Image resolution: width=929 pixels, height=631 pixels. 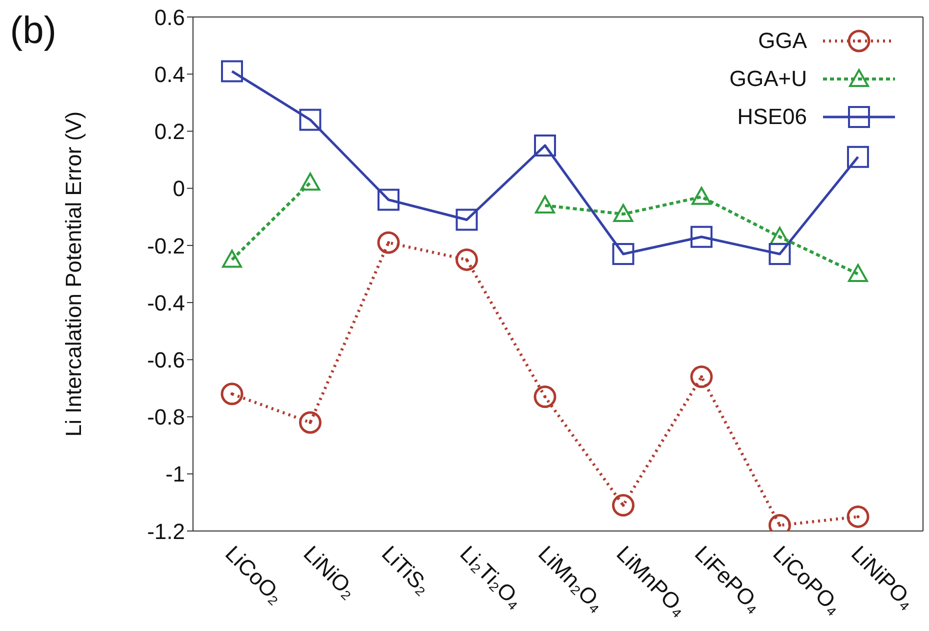 What do you see at coordinates (169, 74) in the screenshot?
I see `y-tick-label: 0.4` at bounding box center [169, 74].